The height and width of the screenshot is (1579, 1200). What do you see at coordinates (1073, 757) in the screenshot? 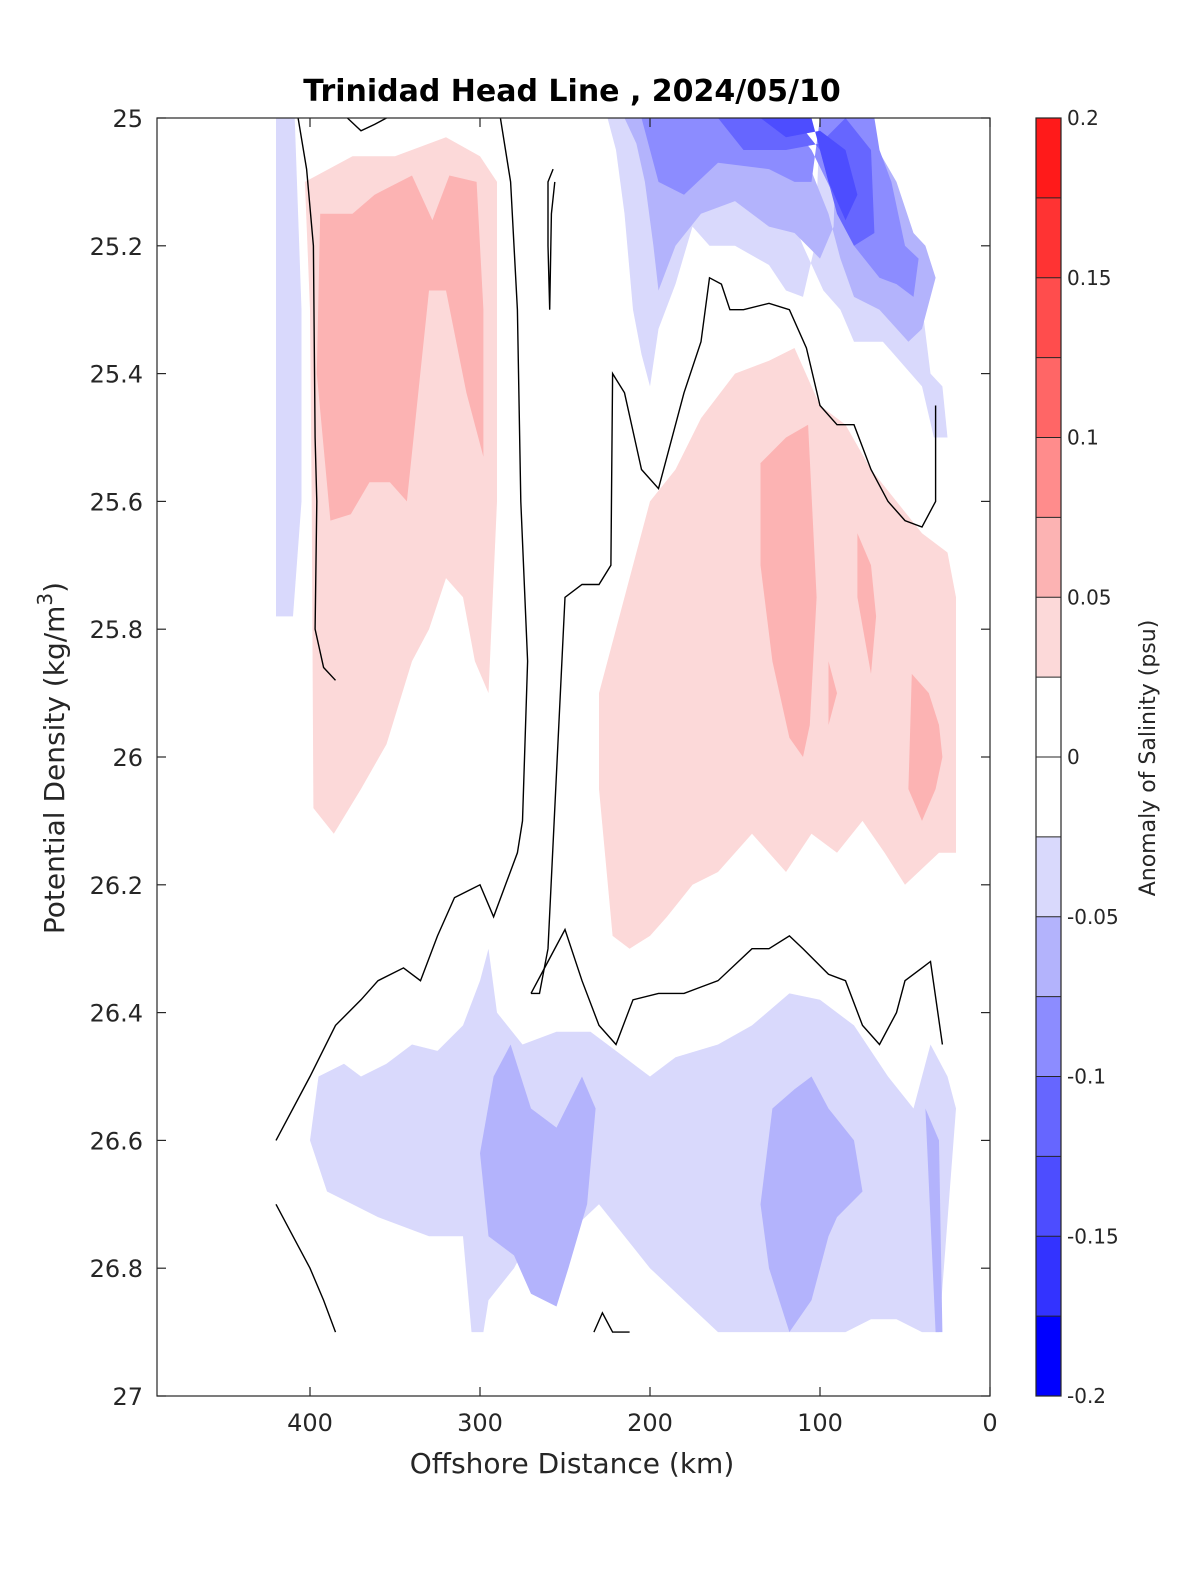
I see `colorbar-tick-label: 0` at bounding box center [1073, 757].